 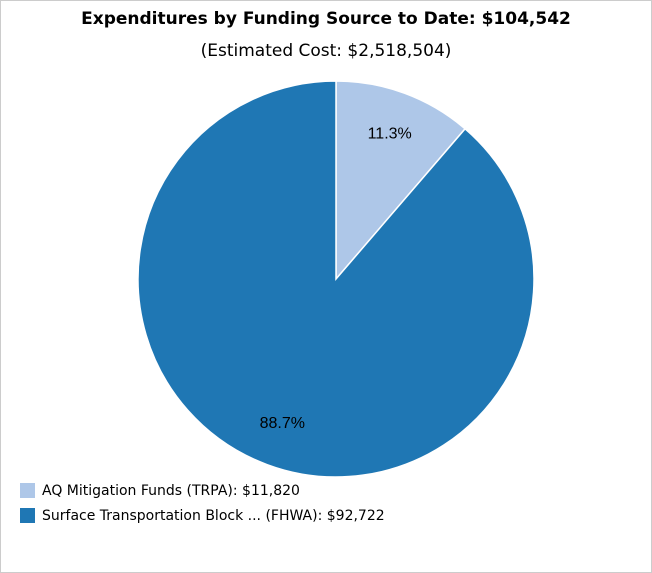 What do you see at coordinates (282, 423) in the screenshot?
I see `data-label: 88.7%` at bounding box center [282, 423].